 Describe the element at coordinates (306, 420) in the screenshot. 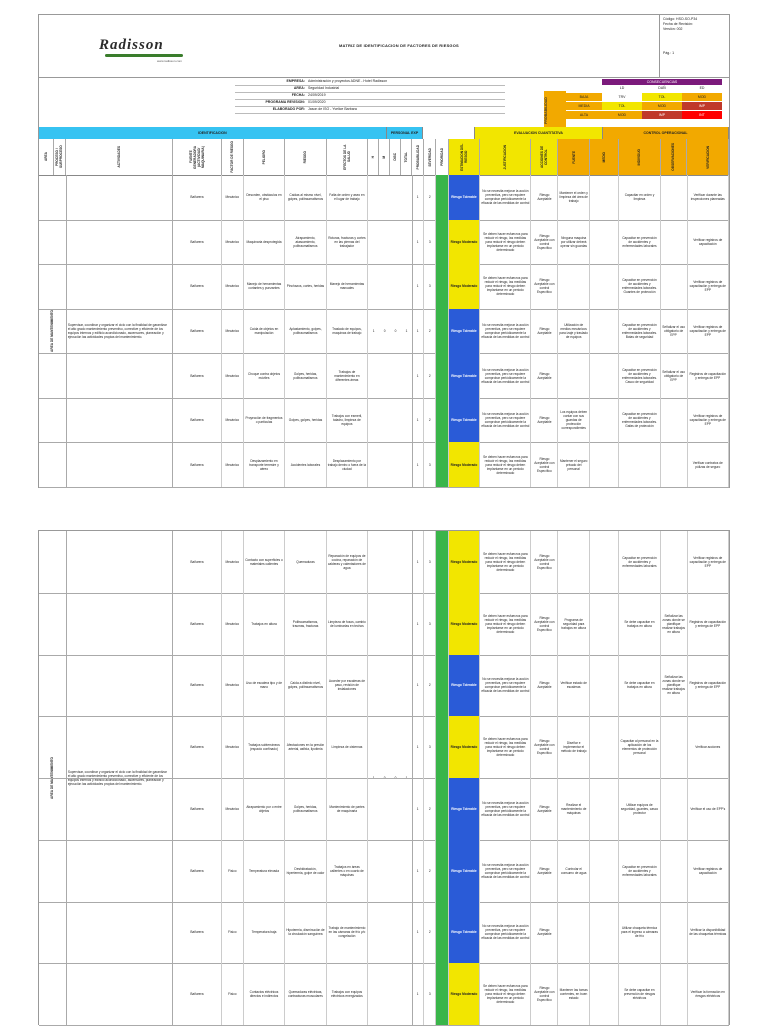

I see `cell-riesgo: Golpes, golpes, heridas` at that location.